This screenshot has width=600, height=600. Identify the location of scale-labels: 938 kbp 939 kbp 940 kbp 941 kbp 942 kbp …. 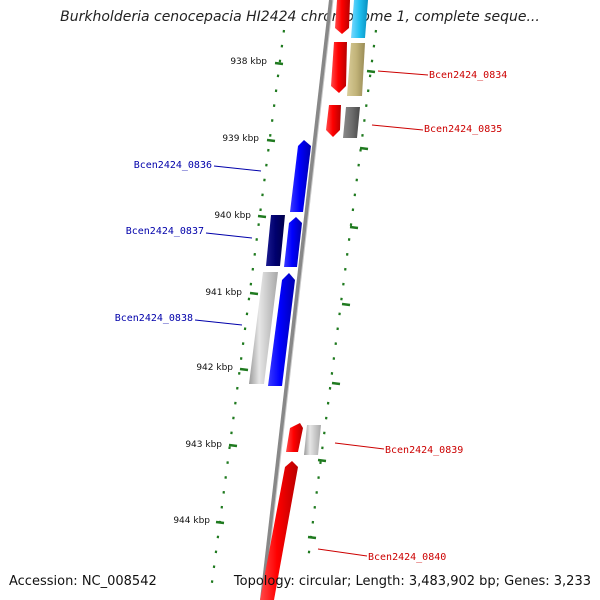
(220, 291).